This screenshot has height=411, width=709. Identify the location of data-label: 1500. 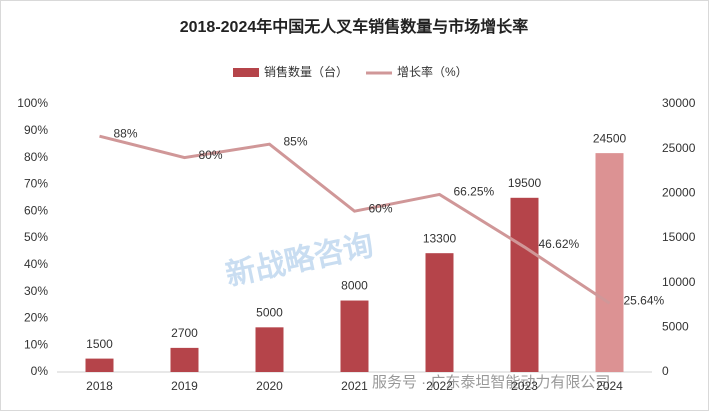
(99, 344).